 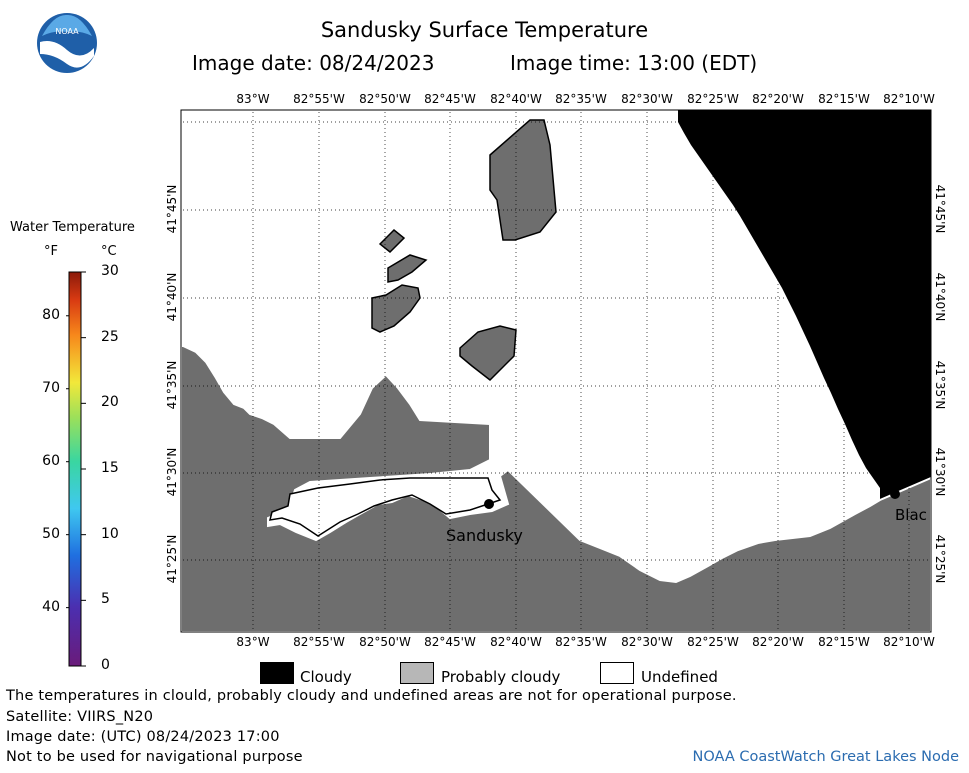 I want to click on navigation-warning: Not to be used for navigational purpose, so click(x=154, y=757).